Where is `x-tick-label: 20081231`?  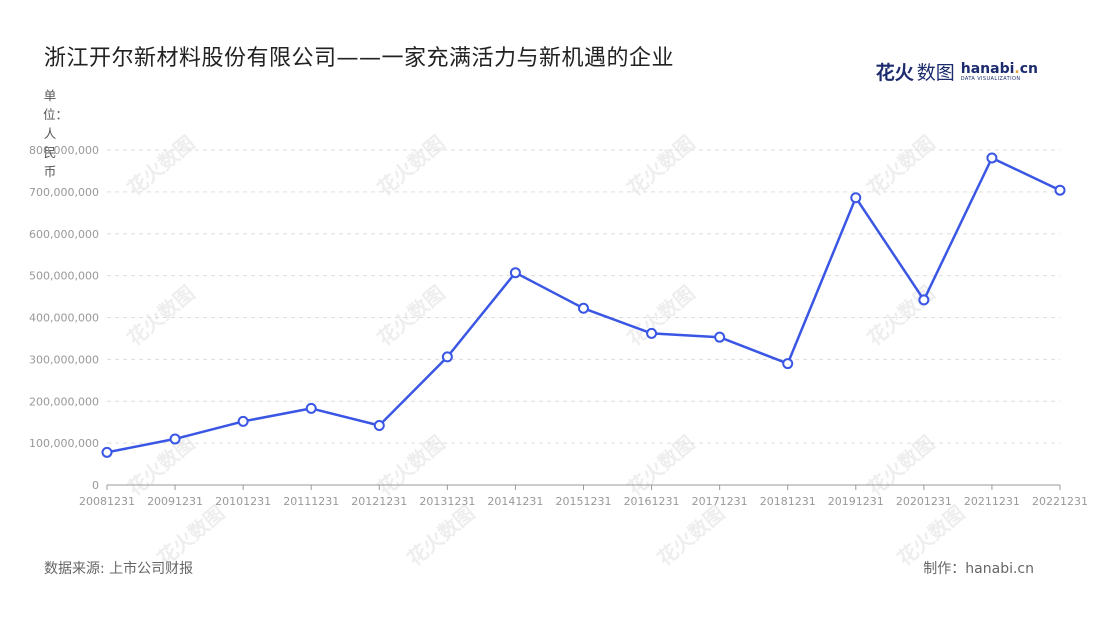
x-tick-label: 20081231 is located at coordinates (107, 501).